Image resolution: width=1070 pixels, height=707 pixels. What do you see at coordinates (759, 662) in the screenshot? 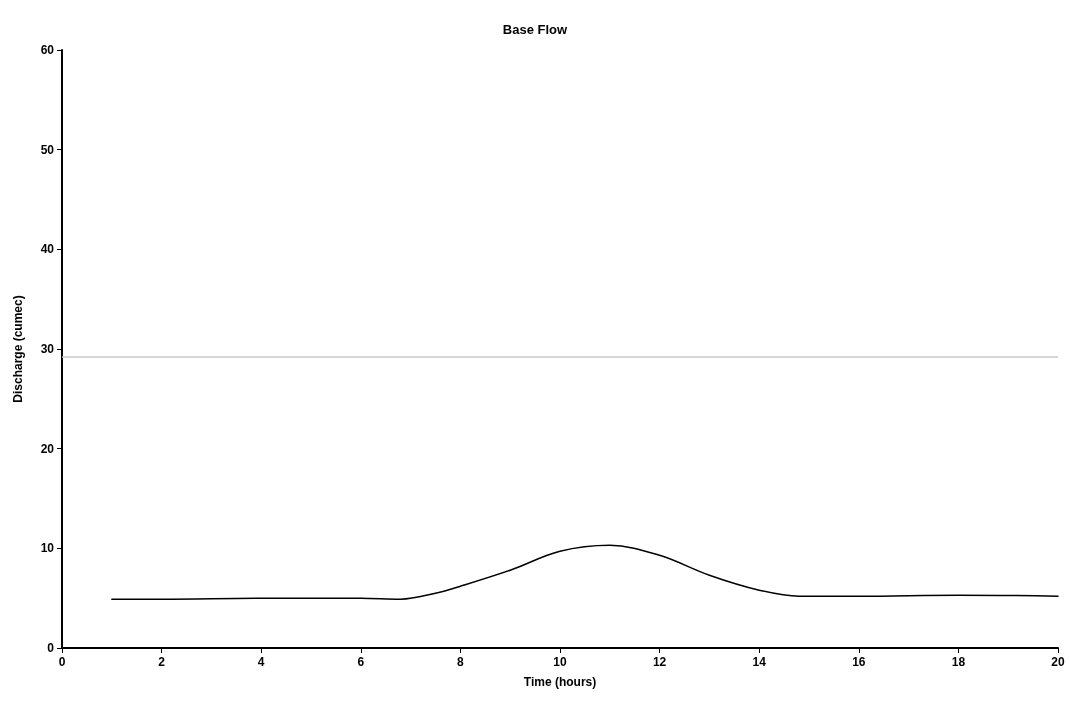
I see `x-tick-label: 14` at bounding box center [759, 662].